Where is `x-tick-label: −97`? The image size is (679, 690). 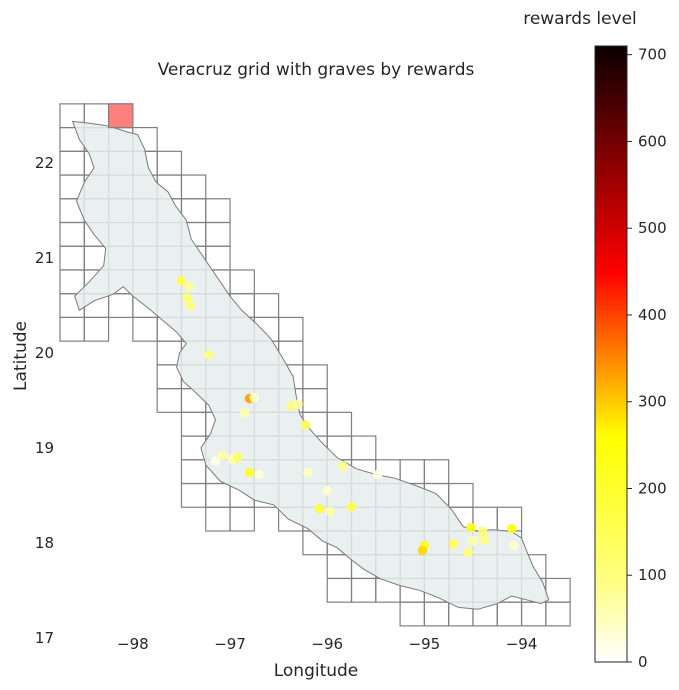
x-tick-label: −97 is located at coordinates (230, 644).